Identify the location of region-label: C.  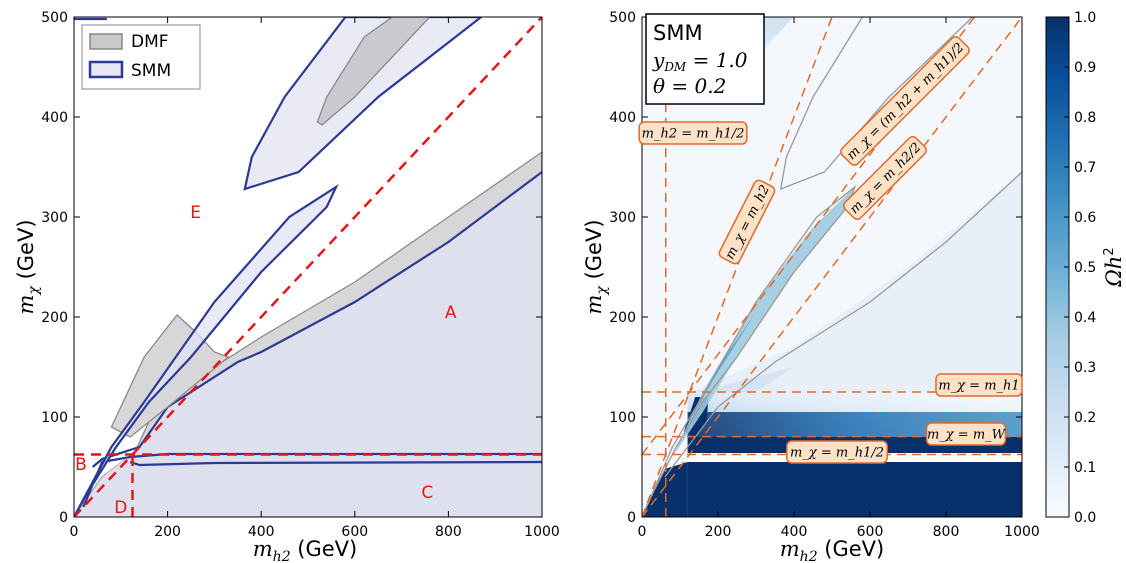
(427, 493).